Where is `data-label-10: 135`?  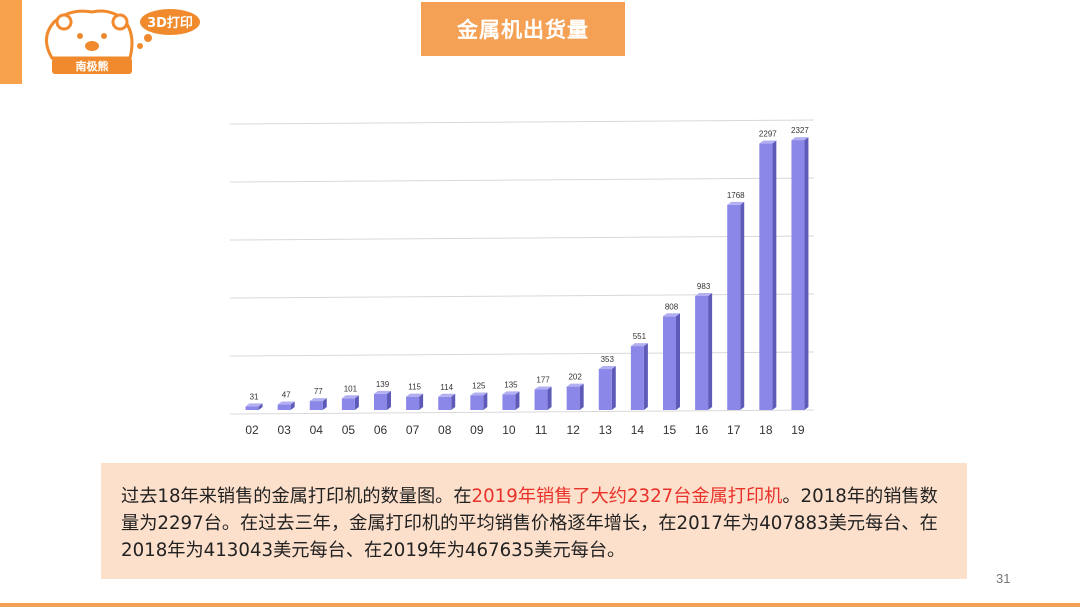 data-label-10: 135 is located at coordinates (511, 384).